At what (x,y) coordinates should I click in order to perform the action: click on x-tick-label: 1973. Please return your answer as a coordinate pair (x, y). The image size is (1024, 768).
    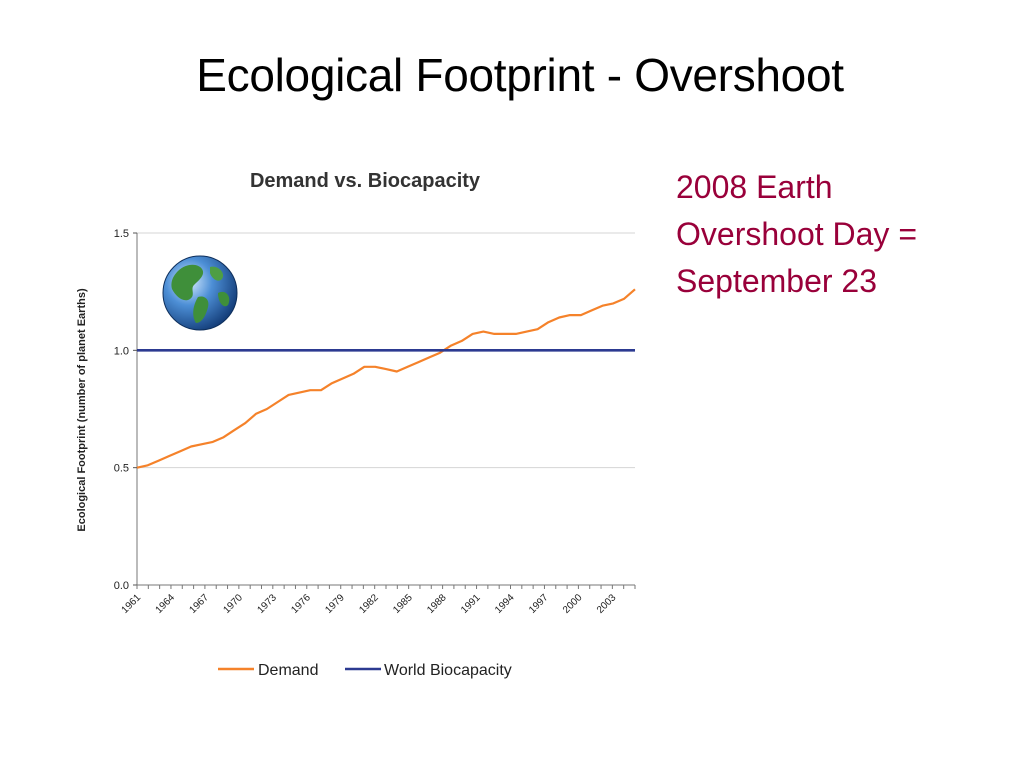
    Looking at the image, I should click on (267, 604).